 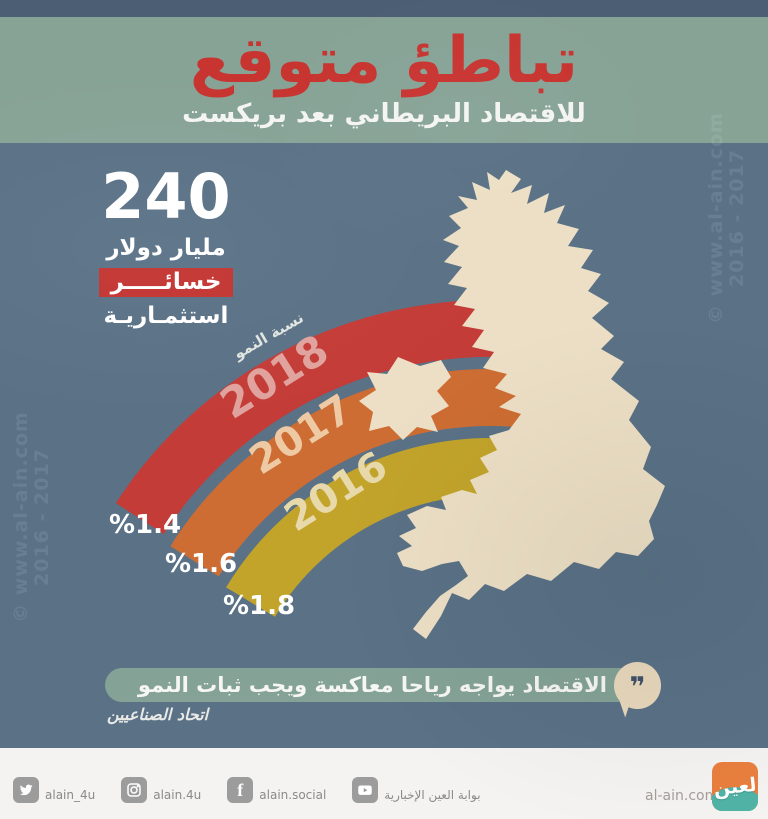 What do you see at coordinates (365, 790) in the screenshot?
I see `youtube-icon` at bounding box center [365, 790].